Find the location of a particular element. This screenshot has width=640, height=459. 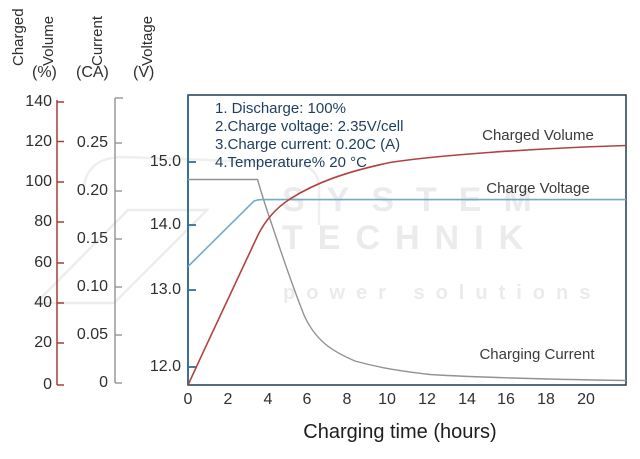

watermark-line-3: power solutions is located at coordinates (442, 293).